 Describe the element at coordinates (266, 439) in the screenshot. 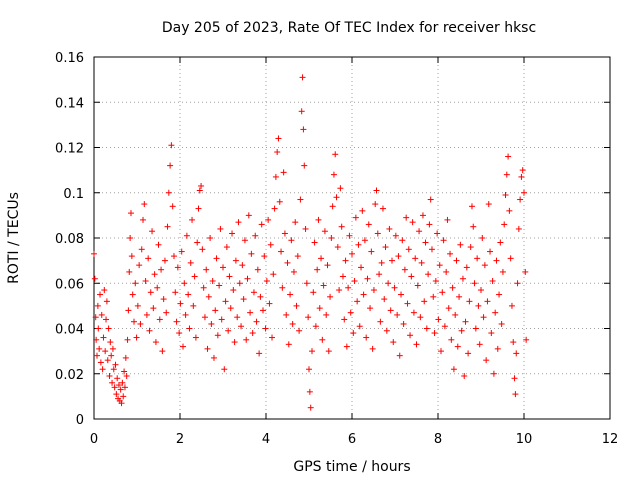

I see `x-tick-label: 4` at that location.